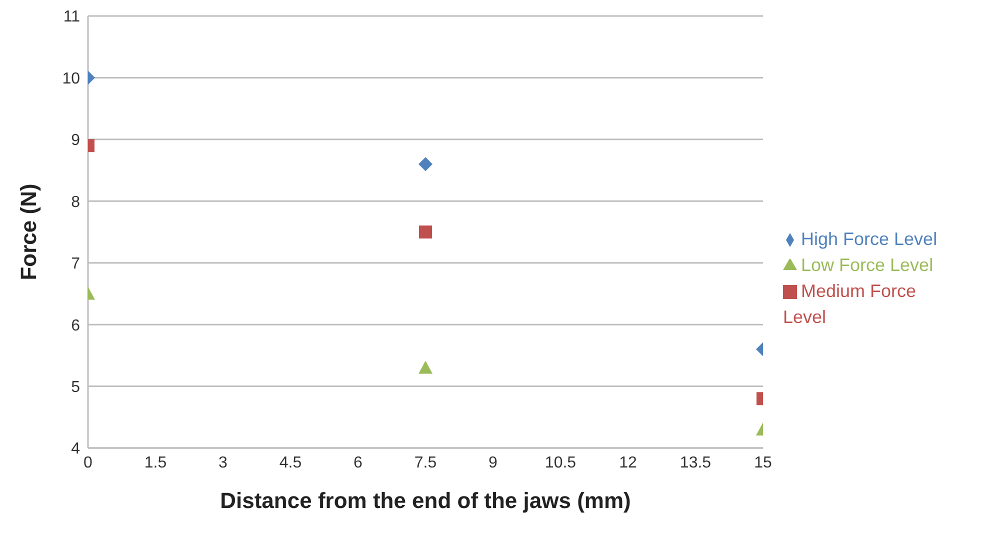 The height and width of the screenshot is (553, 991). Describe the element at coordinates (75, 449) in the screenshot. I see `y-tick-label: 4` at that location.